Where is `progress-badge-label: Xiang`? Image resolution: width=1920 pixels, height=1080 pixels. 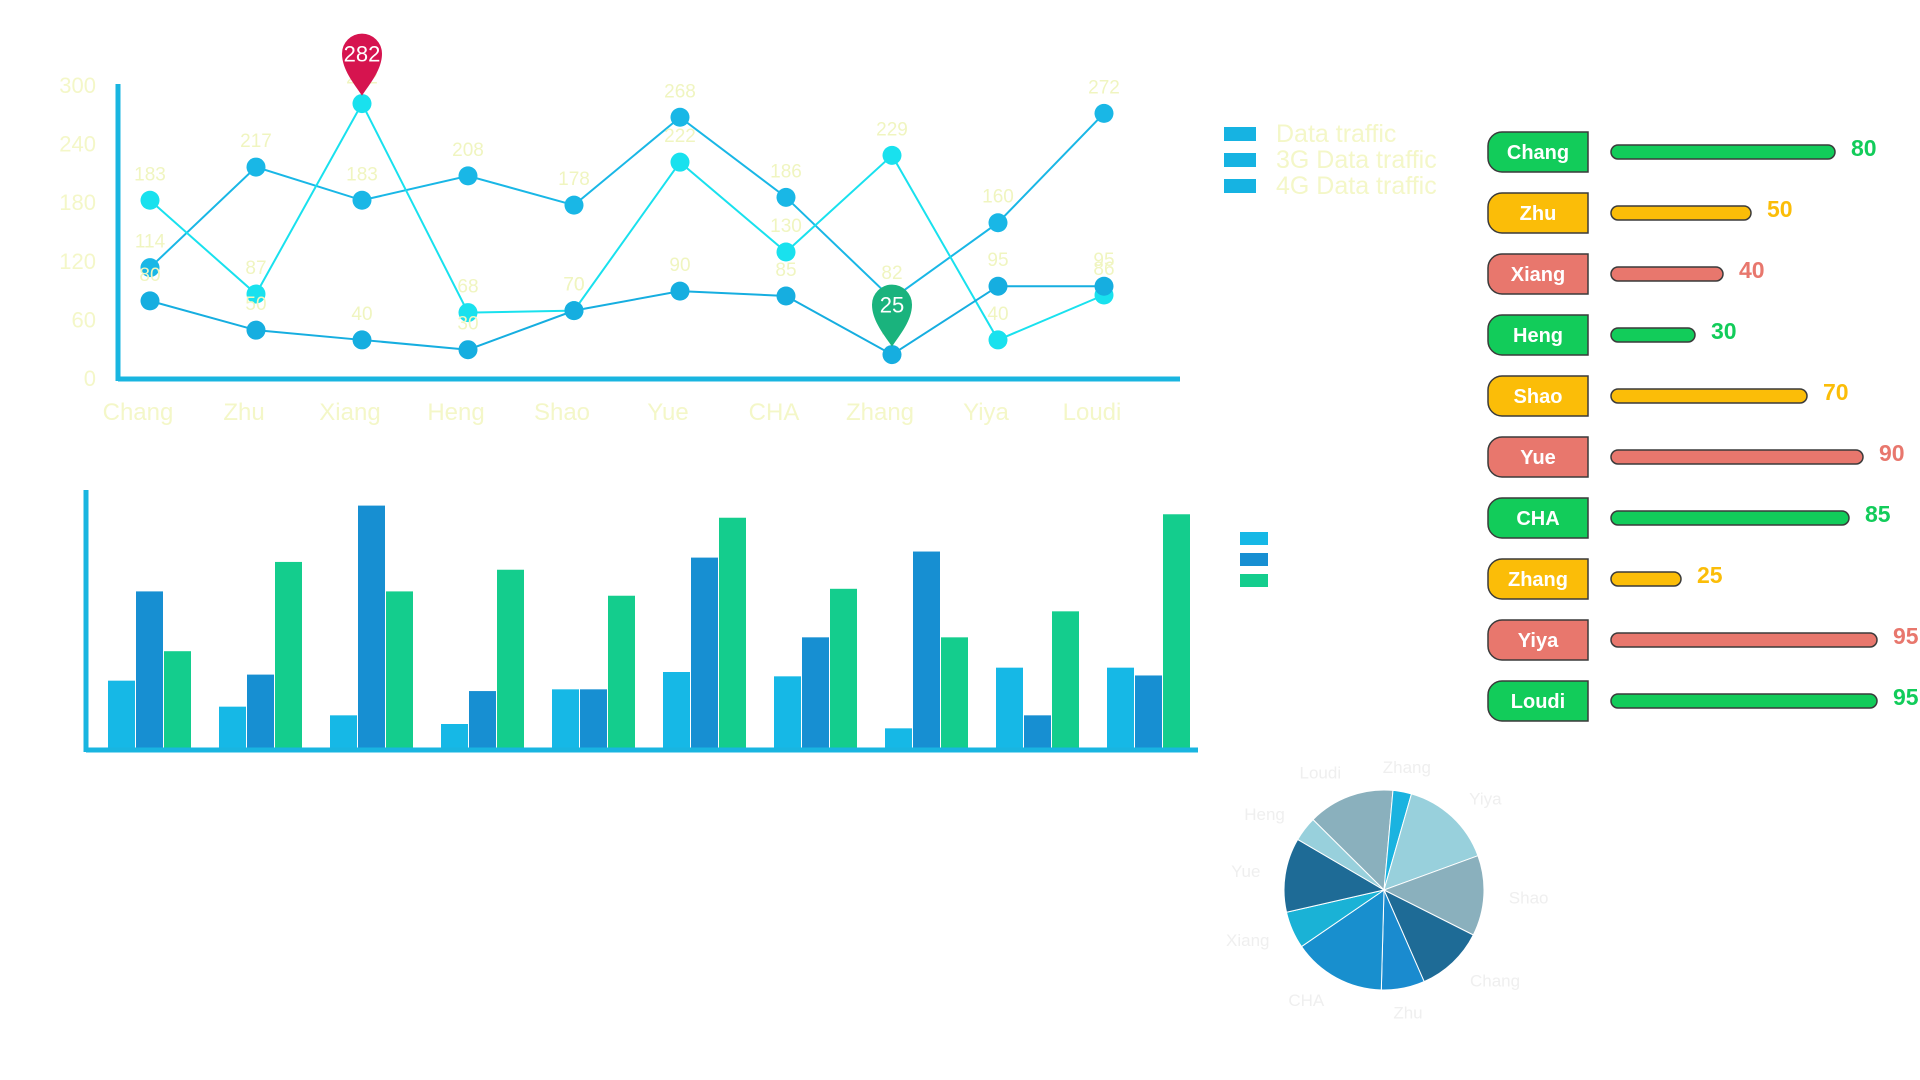 progress-badge-label: Xiang is located at coordinates (1538, 275).